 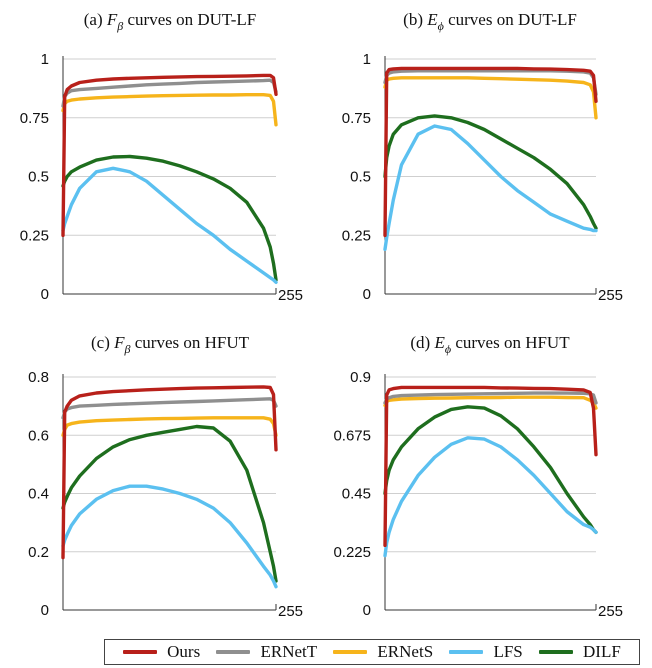 What do you see at coordinates (102, 342) in the screenshot?
I see `chart-title-prefix: (c)` at bounding box center [102, 342].